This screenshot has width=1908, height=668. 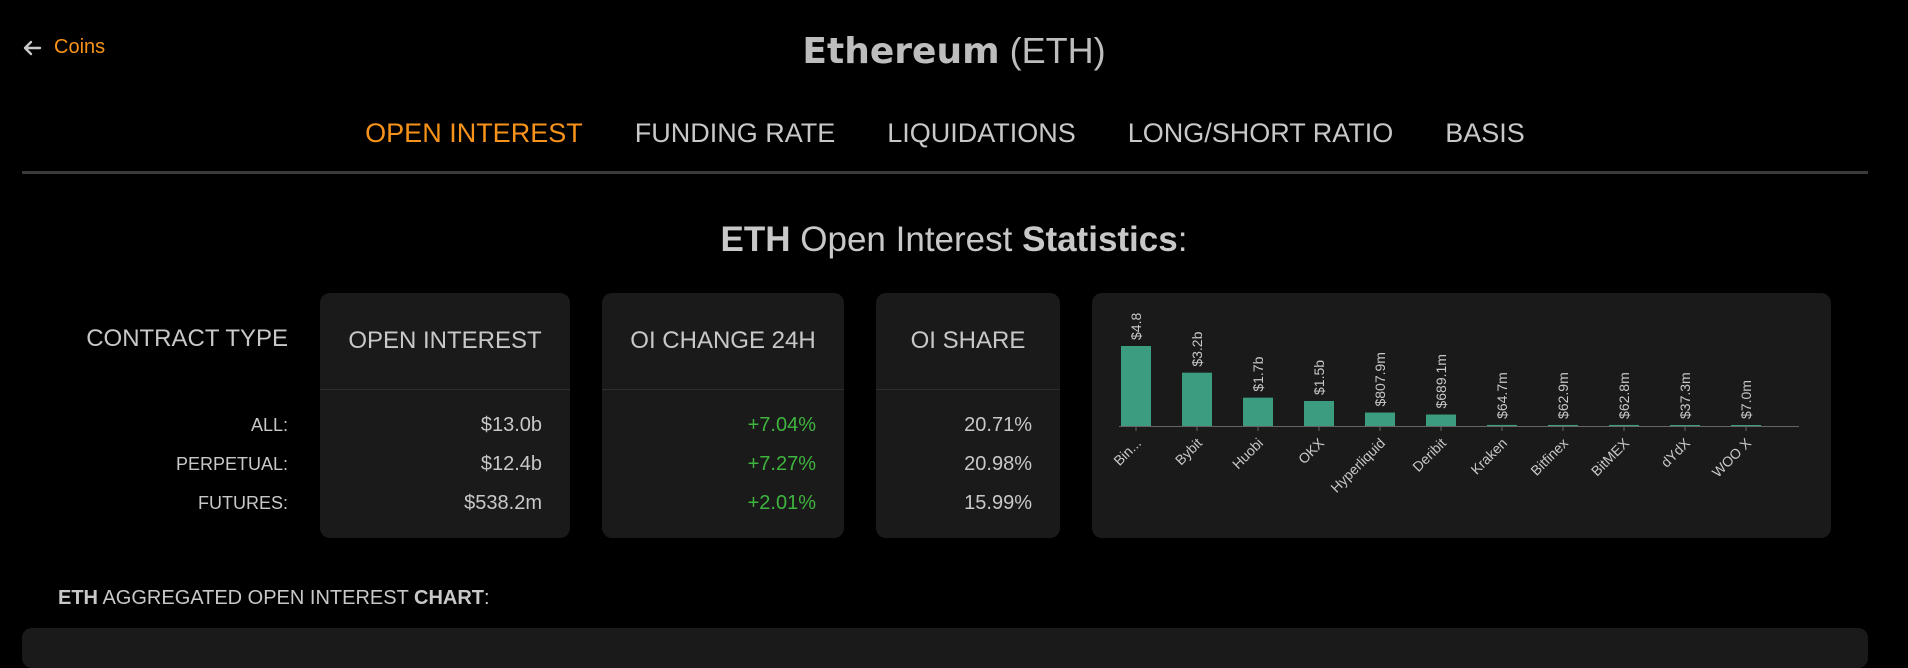 What do you see at coordinates (1182, 239) in the screenshot?
I see `stats-title-suffix: :` at bounding box center [1182, 239].